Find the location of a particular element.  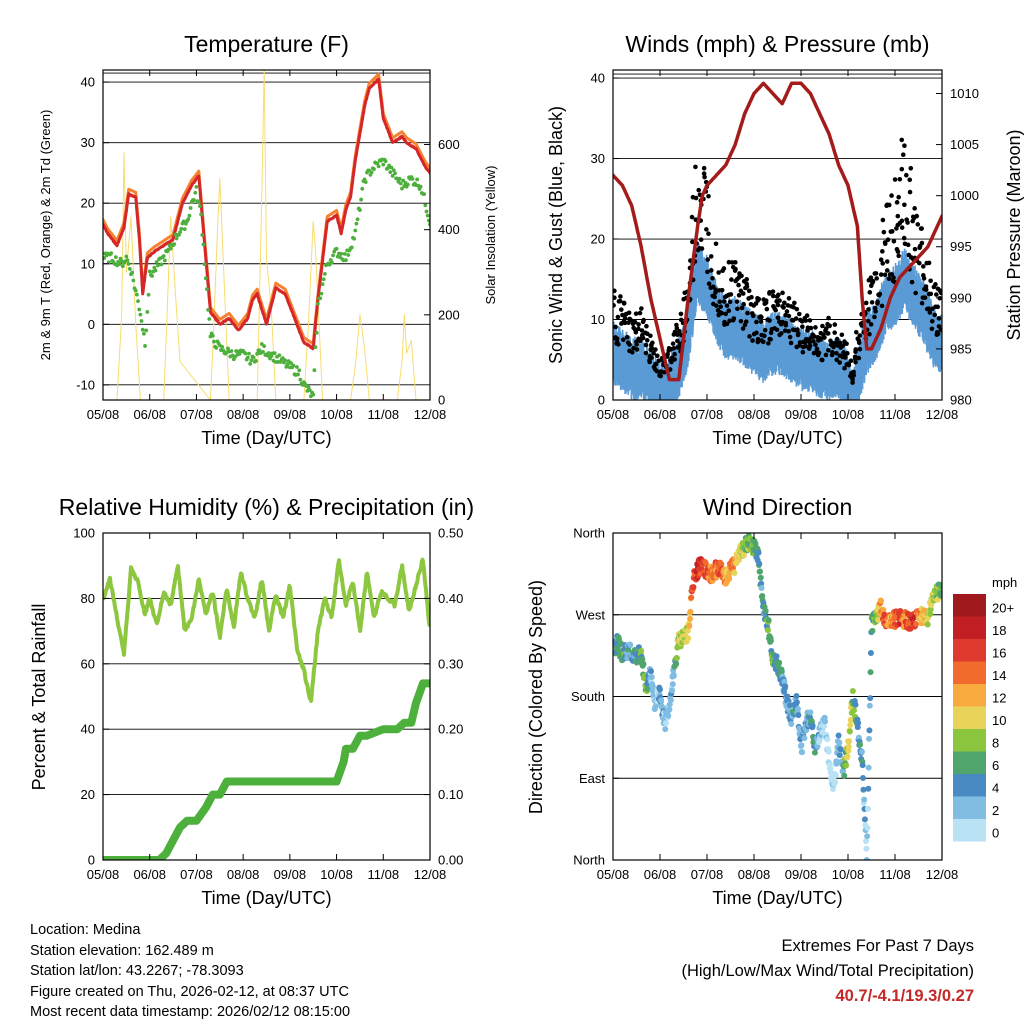

y-tick-label: 0 is located at coordinates (91, 324).